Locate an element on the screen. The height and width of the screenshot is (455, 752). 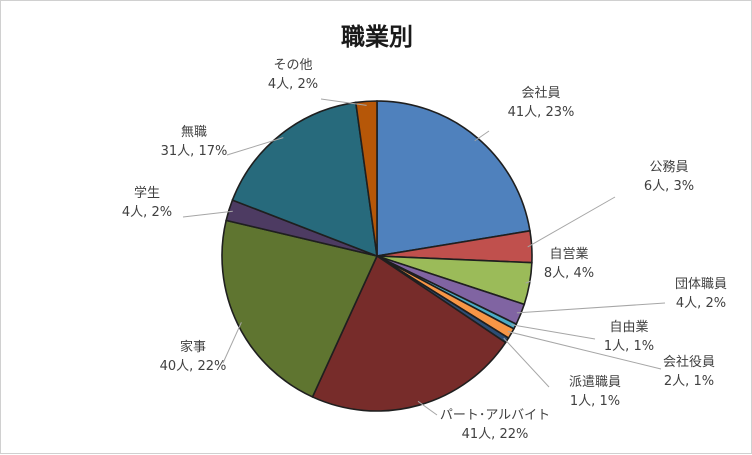
slice-name-label: 団体職員 is located at coordinates (701, 284).